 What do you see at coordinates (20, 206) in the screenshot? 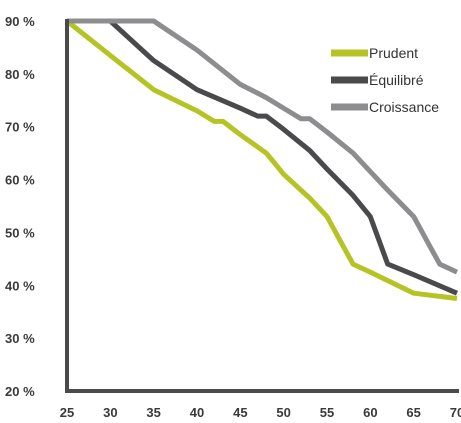
I see `y-tick-labels: 20 % 30 % 40 % 50 % 60 % 70 % 80 % 90 %` at bounding box center [20, 206].